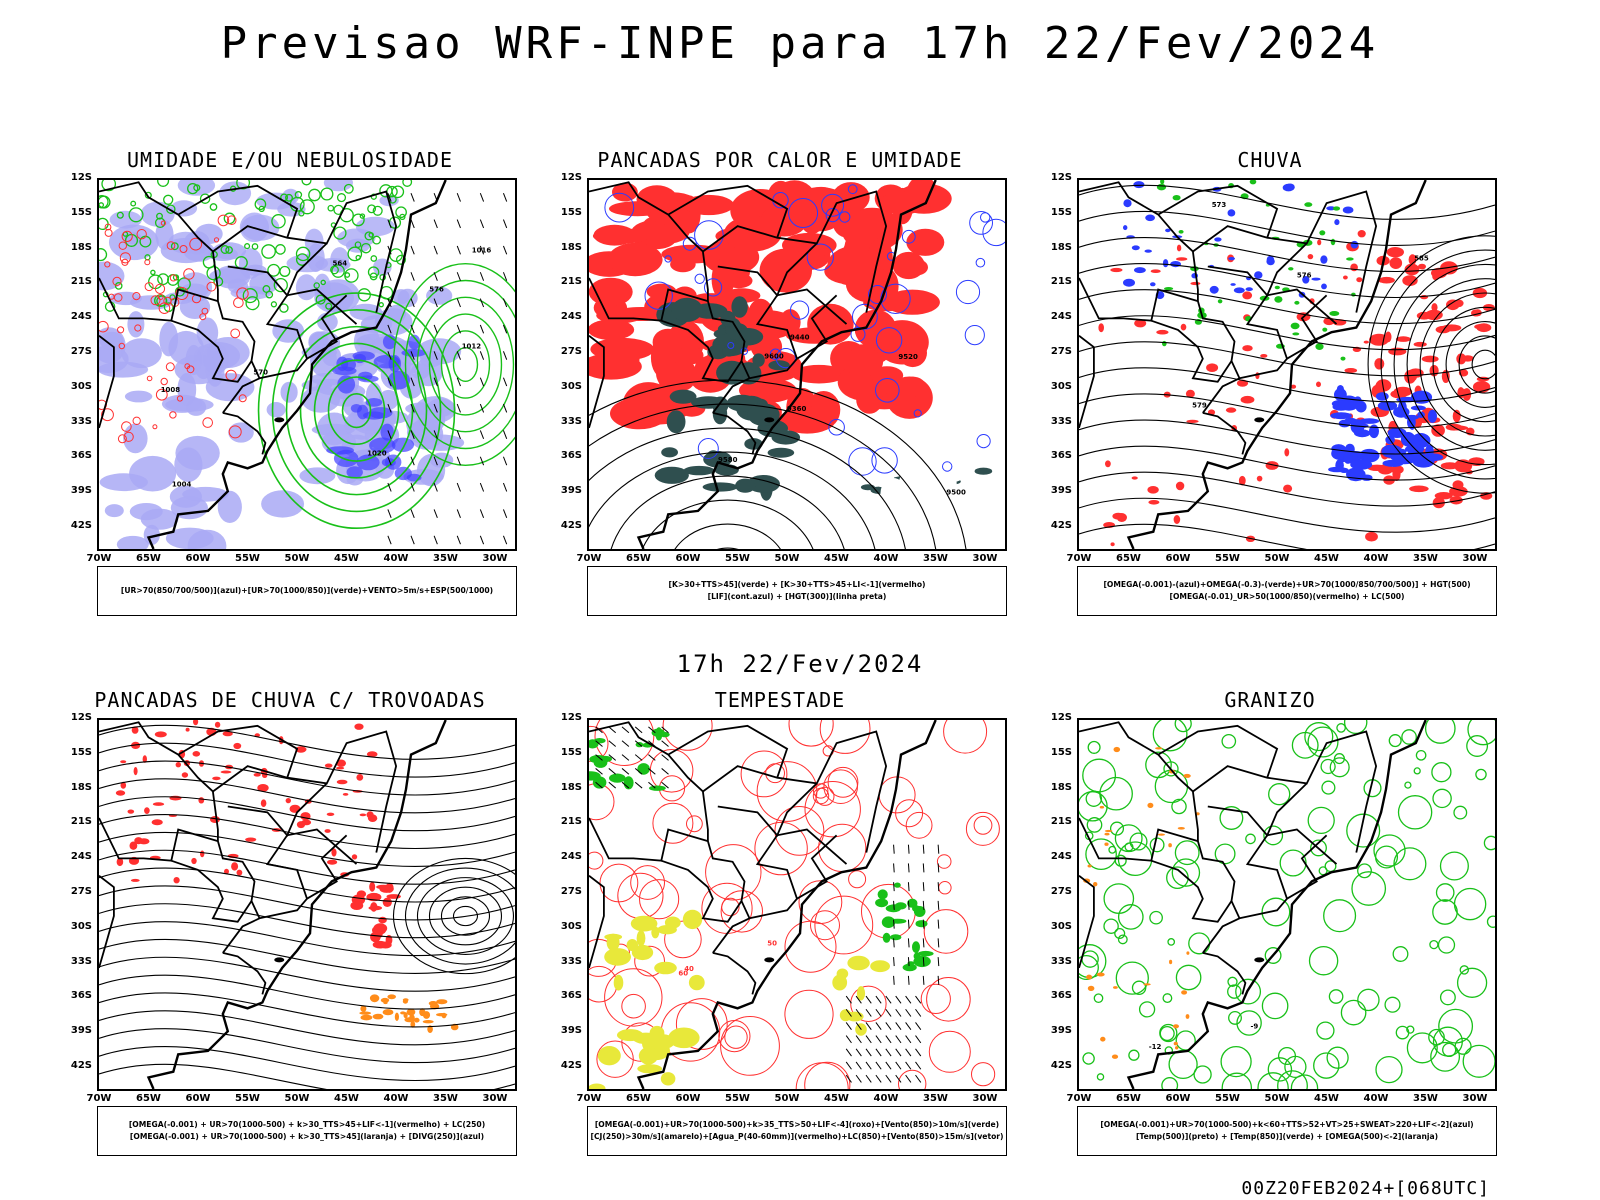 The image size is (1600, 1200). What do you see at coordinates (852, 189) in the screenshot?
I see `lifted-index-contour` at bounding box center [852, 189].